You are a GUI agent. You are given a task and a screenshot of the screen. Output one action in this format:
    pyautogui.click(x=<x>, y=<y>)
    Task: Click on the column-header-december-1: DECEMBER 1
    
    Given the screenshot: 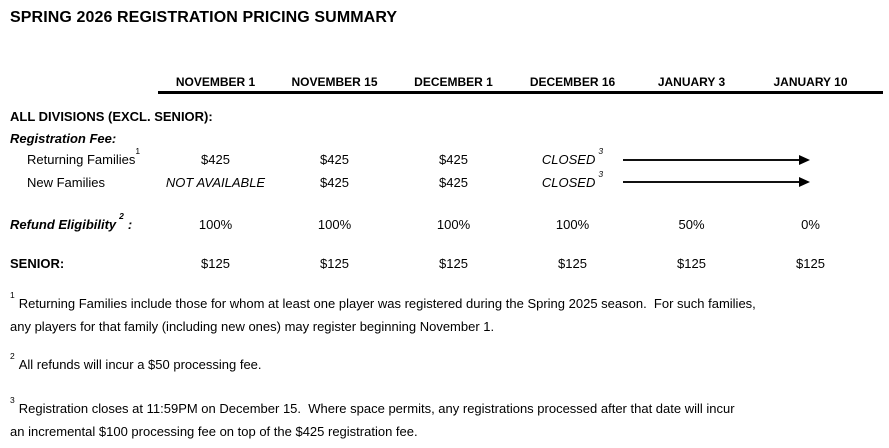 What is the action you would take?
    pyautogui.click(x=453, y=82)
    